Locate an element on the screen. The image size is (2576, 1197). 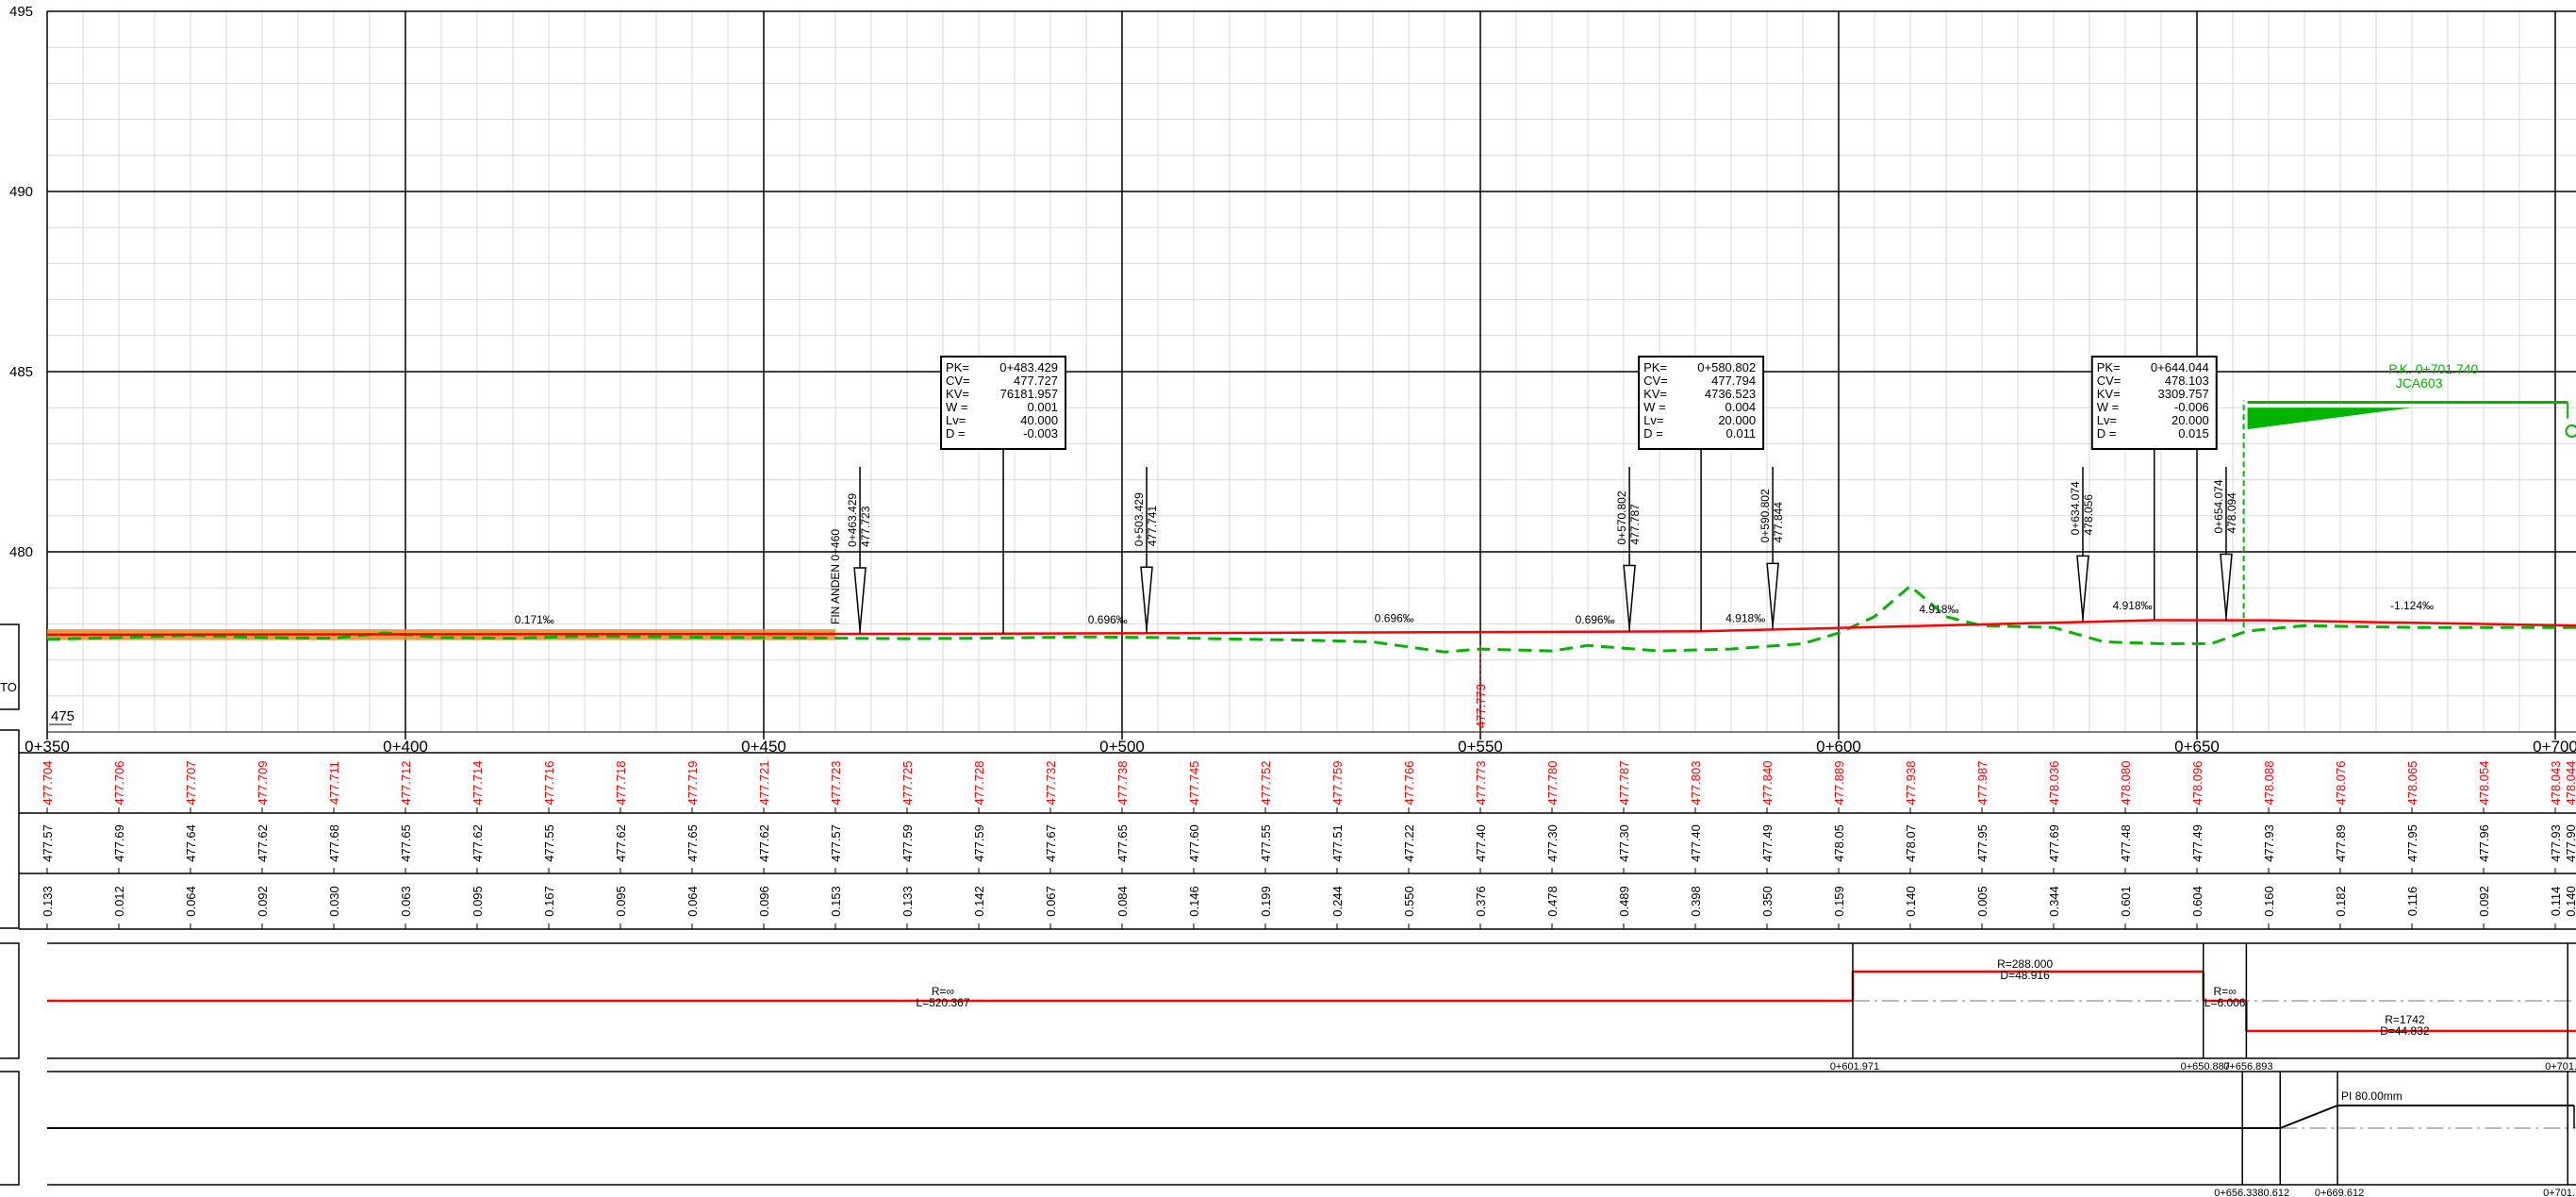
chainage-tick-label: 0+550 is located at coordinates (1480, 747).